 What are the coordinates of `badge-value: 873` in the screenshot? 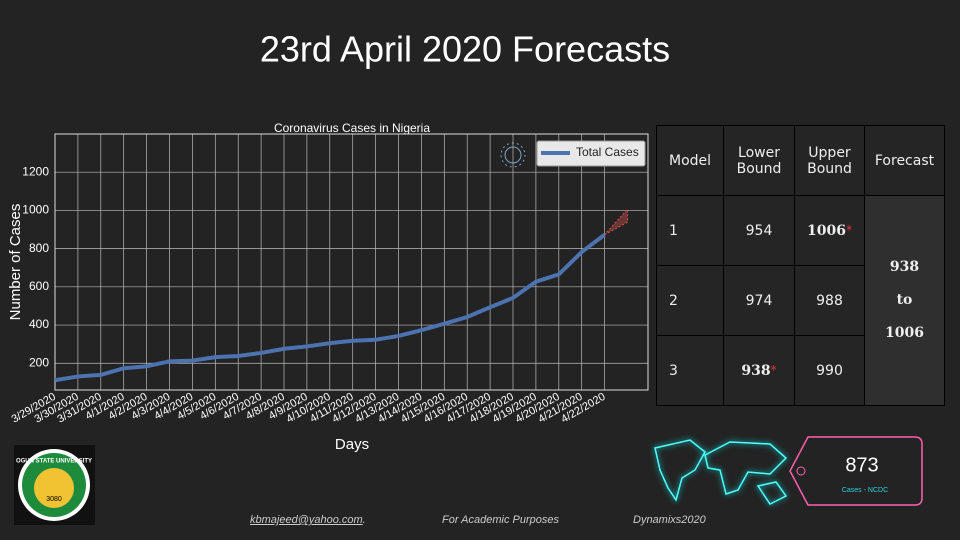 It's located at (861, 465).